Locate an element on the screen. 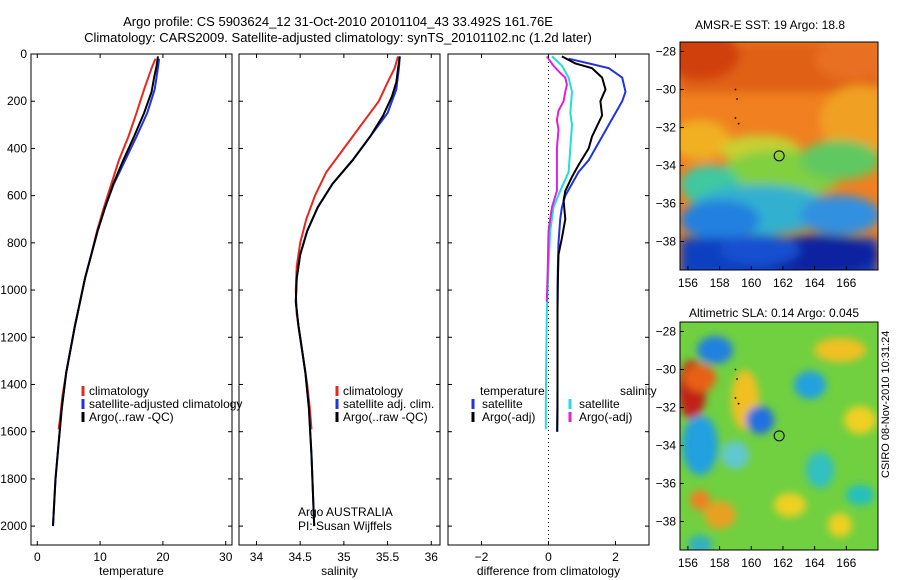 The height and width of the screenshot is (580, 900). sla-map-title: Altimetric SLA: 0.14 Argo: 0.045 is located at coordinates (774, 313).